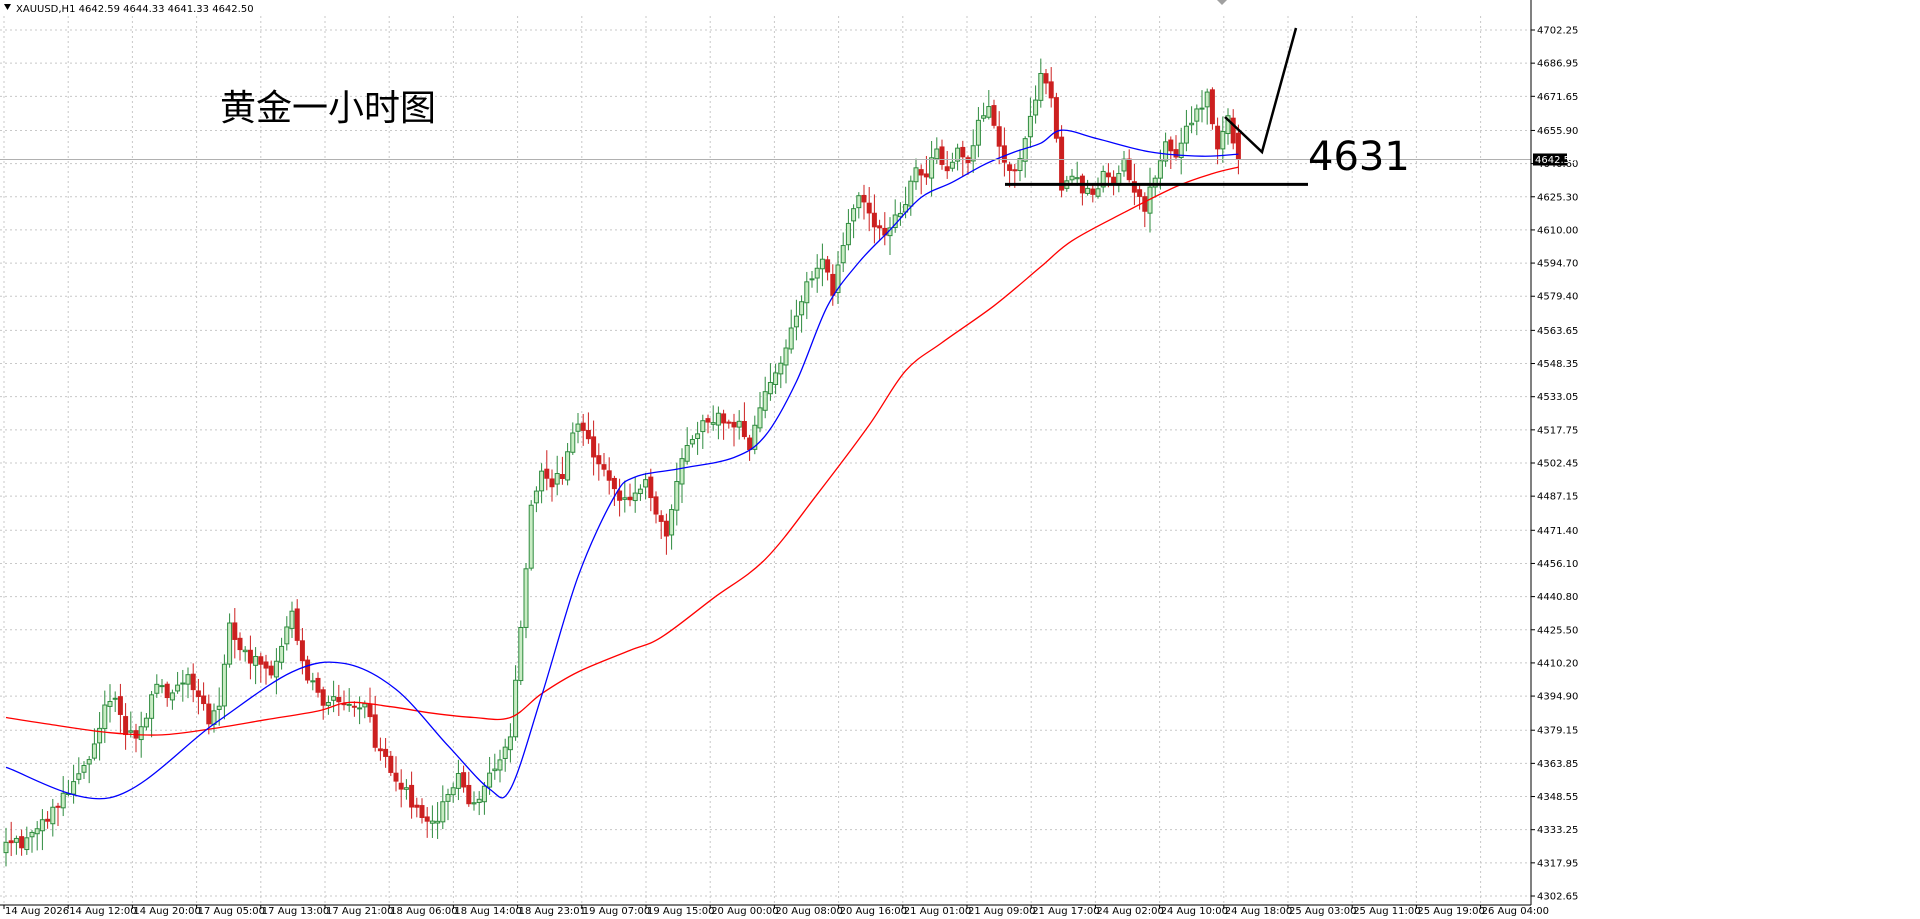  Describe the element at coordinates (1194, 911) in the screenshot. I see `time-tick-label: 24 Aug 10:00` at that location.